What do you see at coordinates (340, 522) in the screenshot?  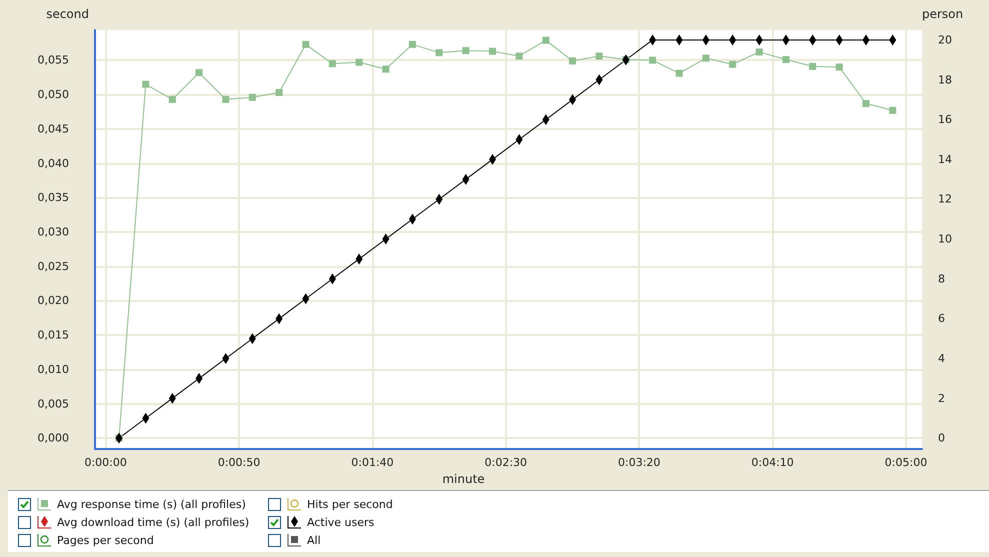 I see `legend-label: Active users` at bounding box center [340, 522].